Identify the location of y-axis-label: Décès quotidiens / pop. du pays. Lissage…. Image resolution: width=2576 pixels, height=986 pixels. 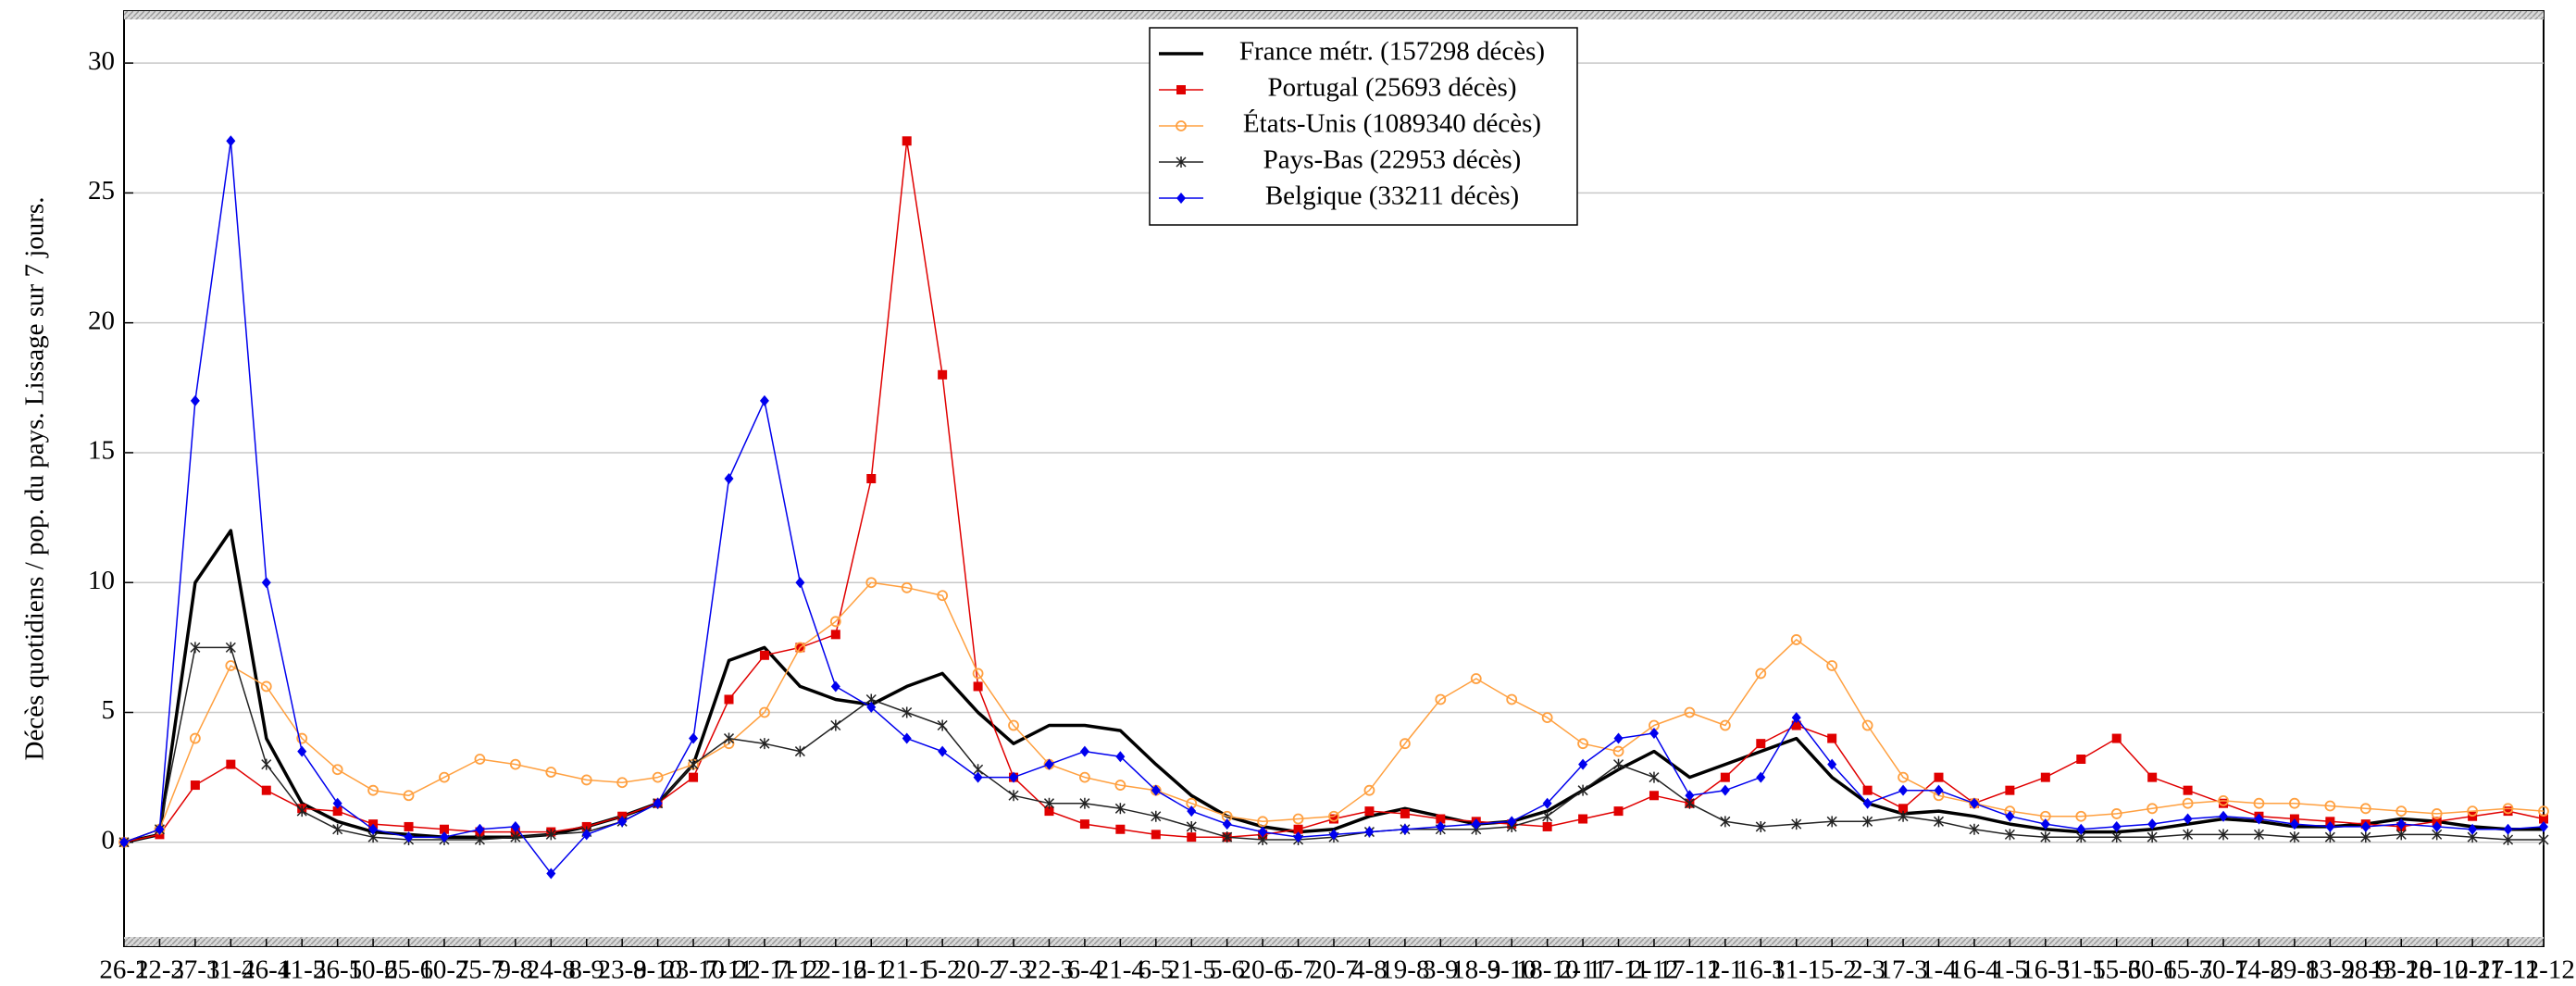
(35, 479).